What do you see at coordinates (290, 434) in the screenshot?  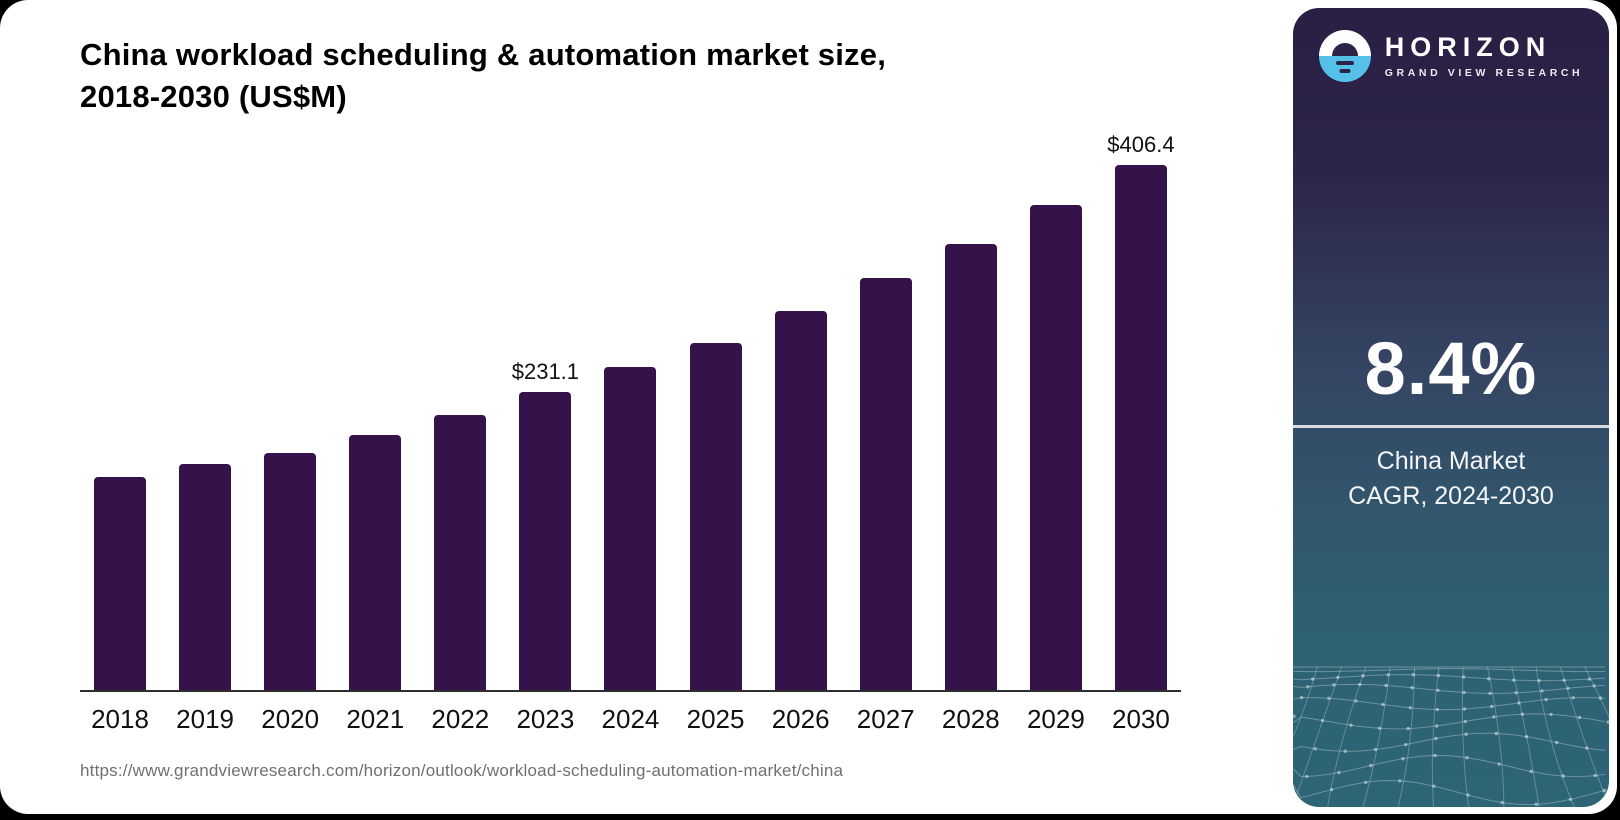 I see `bar-column: 2020` at bounding box center [290, 434].